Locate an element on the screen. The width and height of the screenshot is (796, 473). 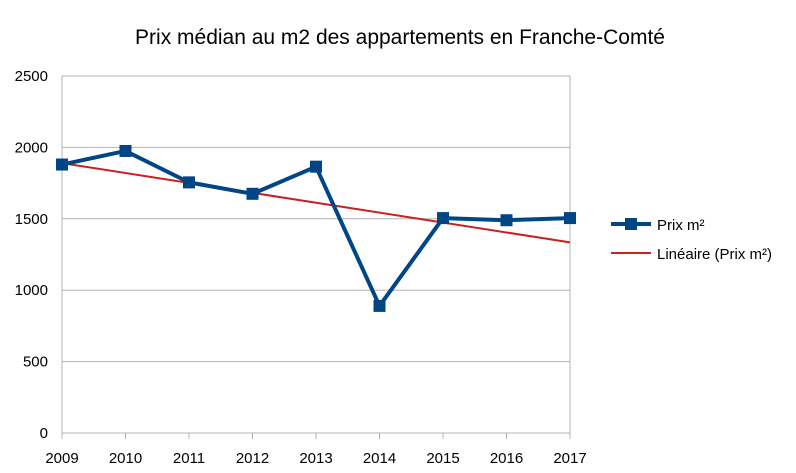
x-tick-labels: 2009 2010 2011 2012 2013 2014 2015 2016 2017 is located at coordinates (315, 458).